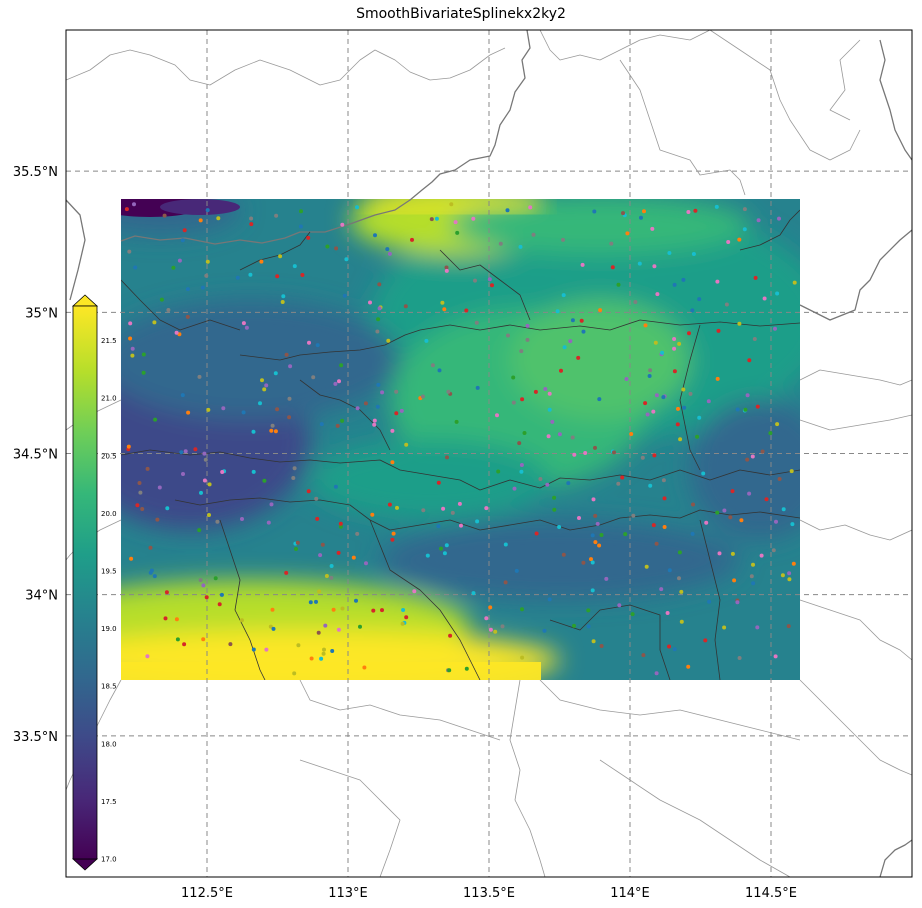 This screenshot has height=908, width=922. Describe the element at coordinates (76, 250) in the screenshot. I see `province-boundary-west` at that location.